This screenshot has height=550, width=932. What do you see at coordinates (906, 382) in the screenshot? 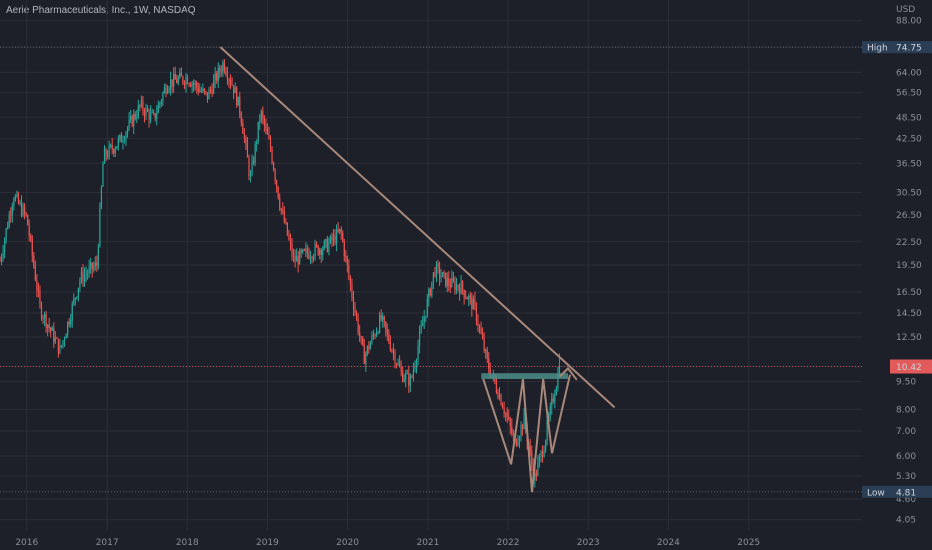
I see `y-tick-label: 9.50` at bounding box center [906, 382].